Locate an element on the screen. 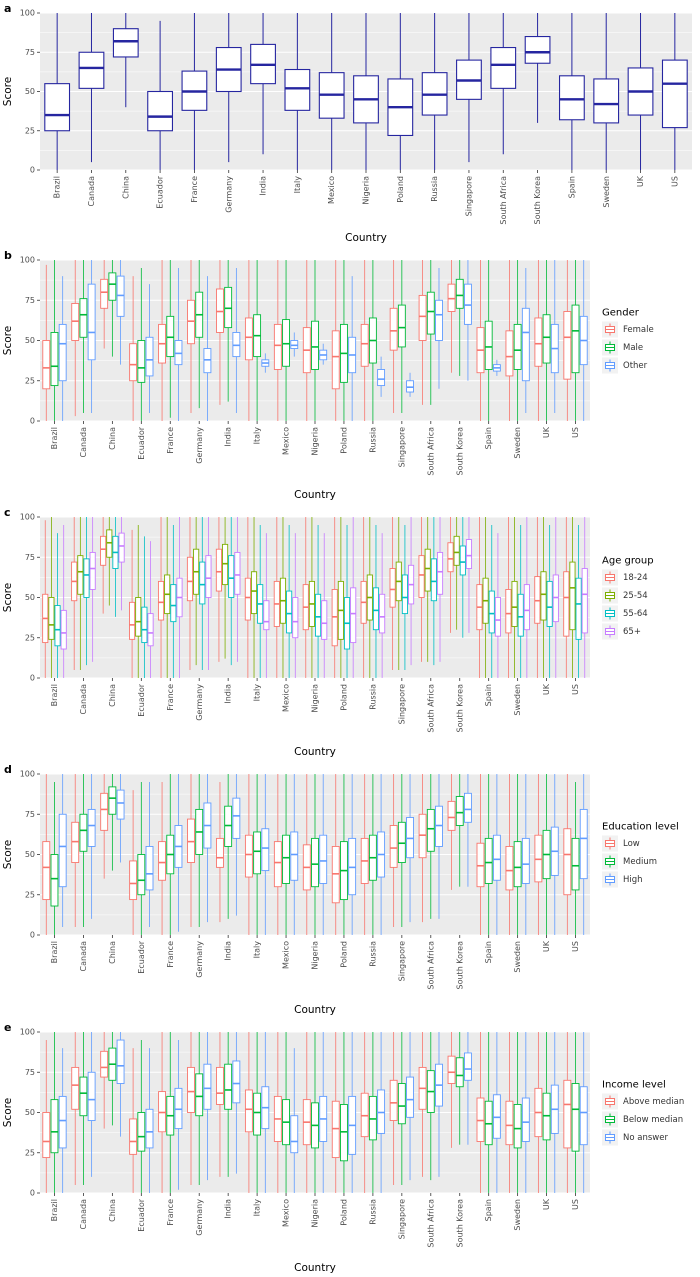 This screenshot has width=700, height=1277. legend-label: High is located at coordinates (633, 880).